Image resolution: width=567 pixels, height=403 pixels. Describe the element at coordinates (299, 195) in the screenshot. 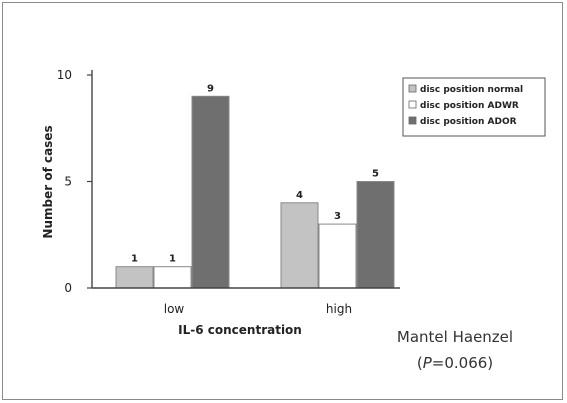

I see `data-label: 4` at that location.